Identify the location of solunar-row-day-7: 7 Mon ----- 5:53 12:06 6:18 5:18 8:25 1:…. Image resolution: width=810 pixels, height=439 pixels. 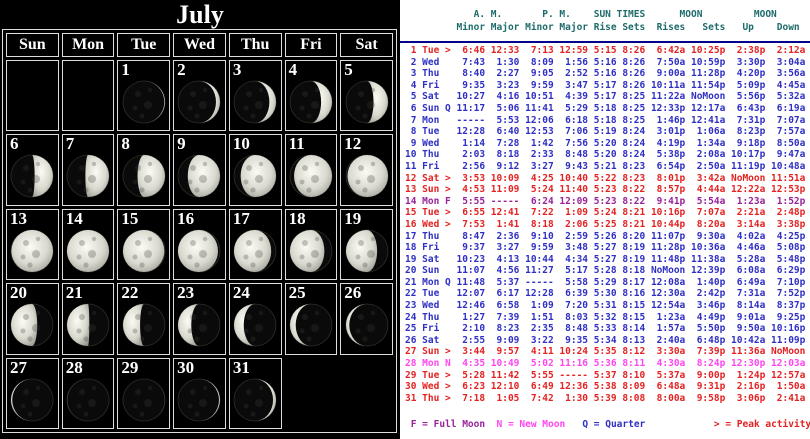
(605, 120).